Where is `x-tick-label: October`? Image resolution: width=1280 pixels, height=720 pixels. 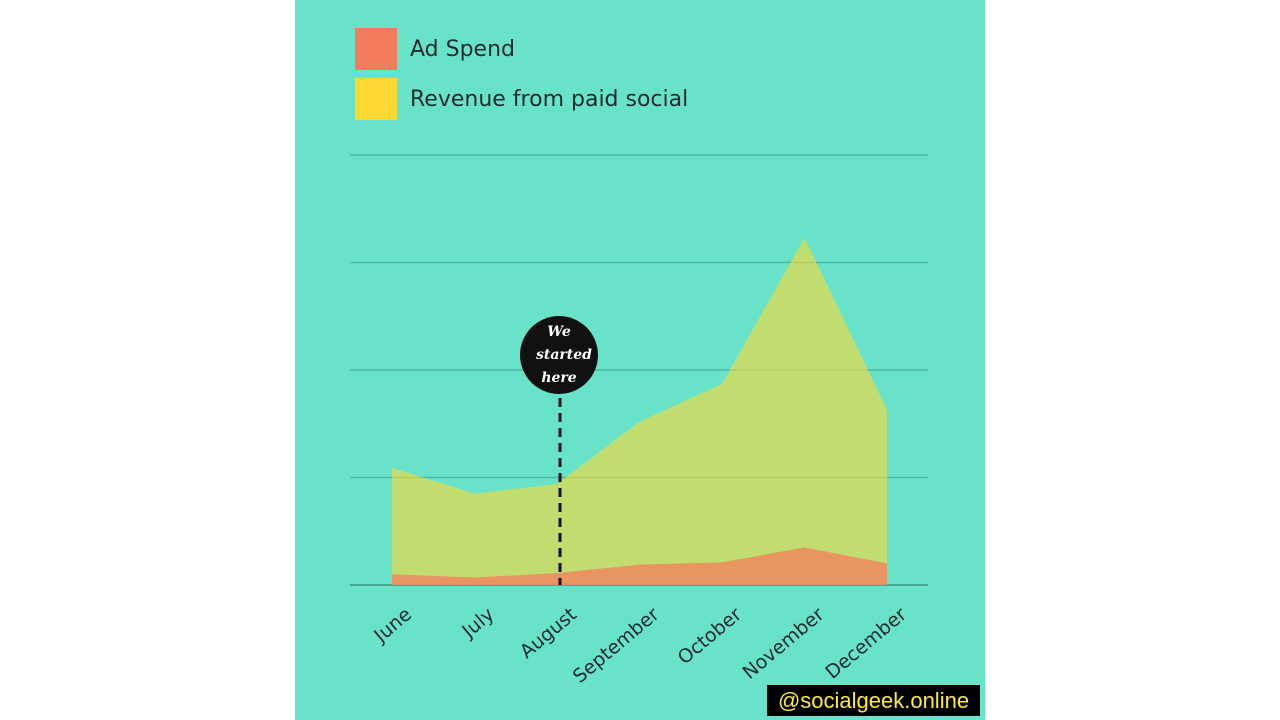
x-tick-label: October is located at coordinates (710, 636).